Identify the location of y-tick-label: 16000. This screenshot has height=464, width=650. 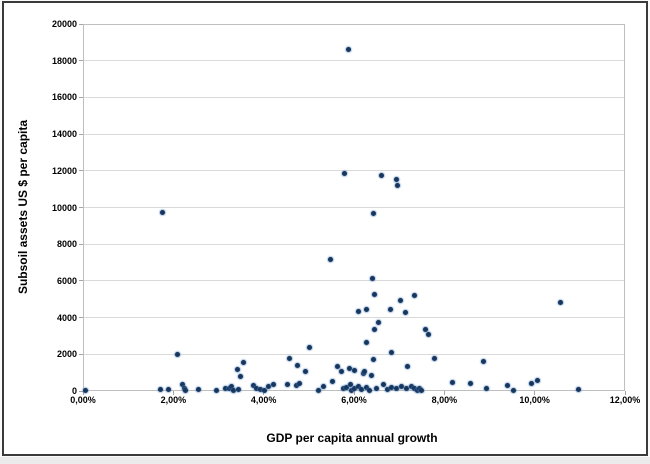
(64, 97).